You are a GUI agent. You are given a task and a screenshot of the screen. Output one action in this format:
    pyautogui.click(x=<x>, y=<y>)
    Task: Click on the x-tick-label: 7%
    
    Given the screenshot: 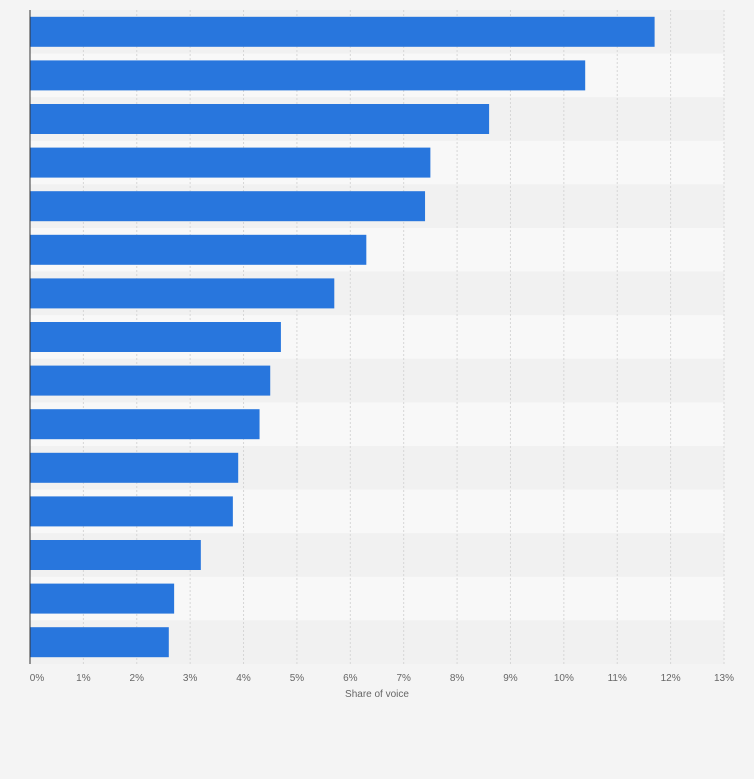 What is the action you would take?
    pyautogui.click(x=403, y=678)
    